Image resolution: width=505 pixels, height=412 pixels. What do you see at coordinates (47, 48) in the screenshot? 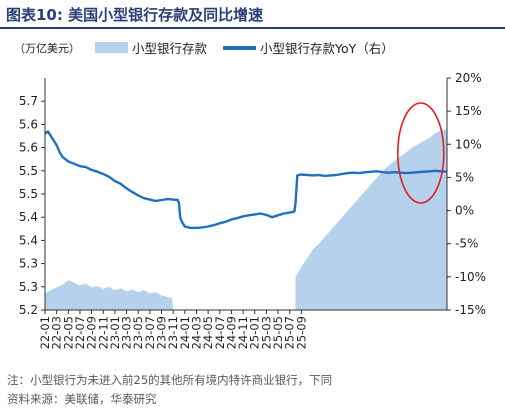
I see `left-axis-unit-label: （万亿美元）` at bounding box center [47, 48].